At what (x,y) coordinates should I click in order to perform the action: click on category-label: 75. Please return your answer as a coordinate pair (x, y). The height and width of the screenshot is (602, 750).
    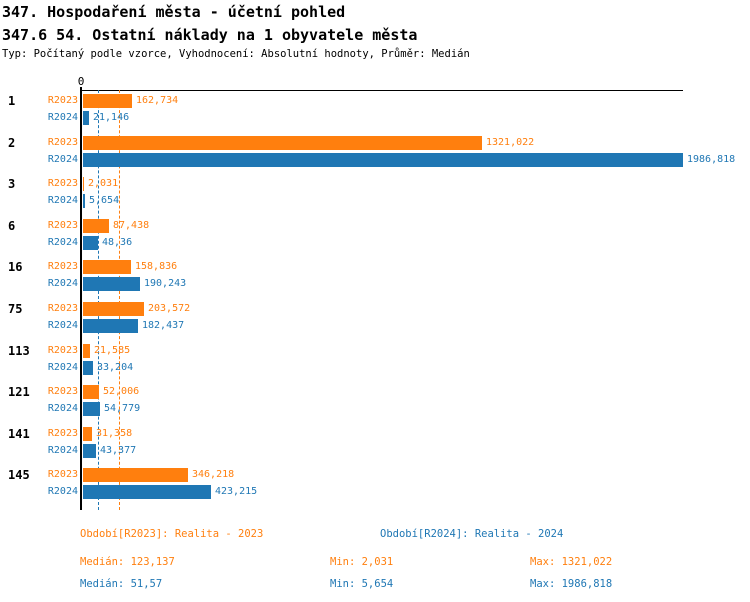
    Looking at the image, I should click on (15, 309).